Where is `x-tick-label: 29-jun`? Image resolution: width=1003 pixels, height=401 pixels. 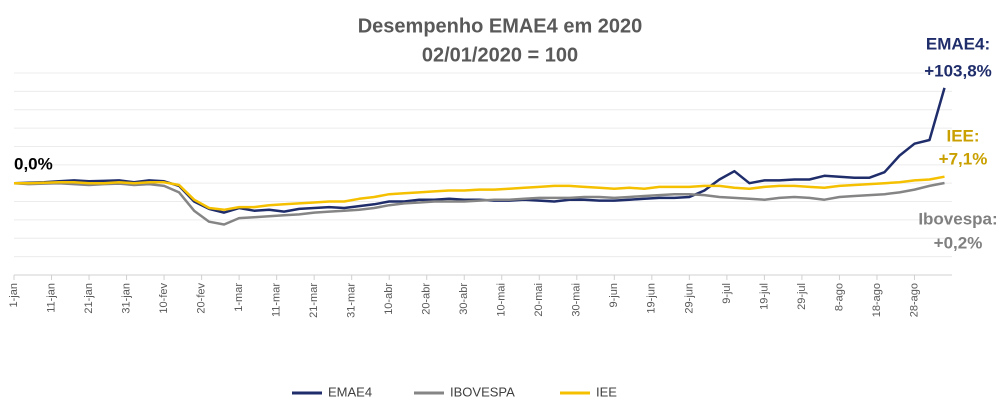
x-tick-label: 29-jun is located at coordinates (689, 298).